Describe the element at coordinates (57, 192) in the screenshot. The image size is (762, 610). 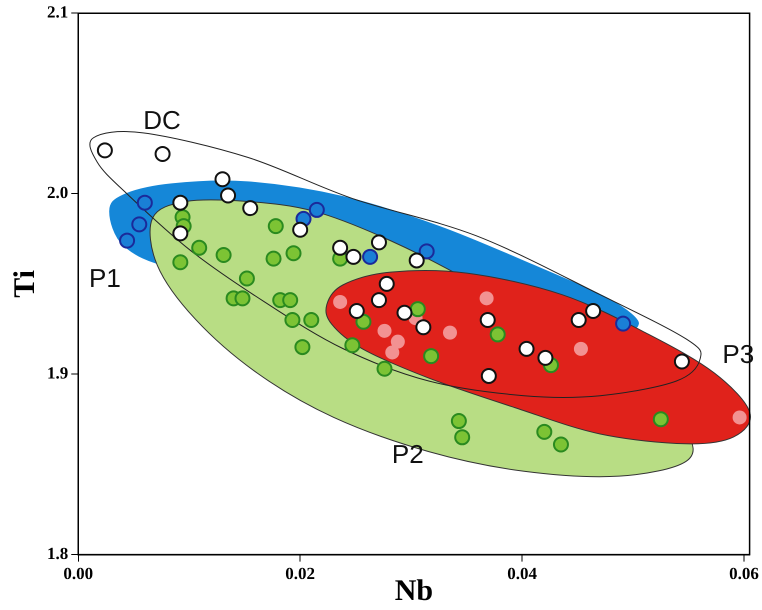
I see `y-tick-label: 2.0` at that location.